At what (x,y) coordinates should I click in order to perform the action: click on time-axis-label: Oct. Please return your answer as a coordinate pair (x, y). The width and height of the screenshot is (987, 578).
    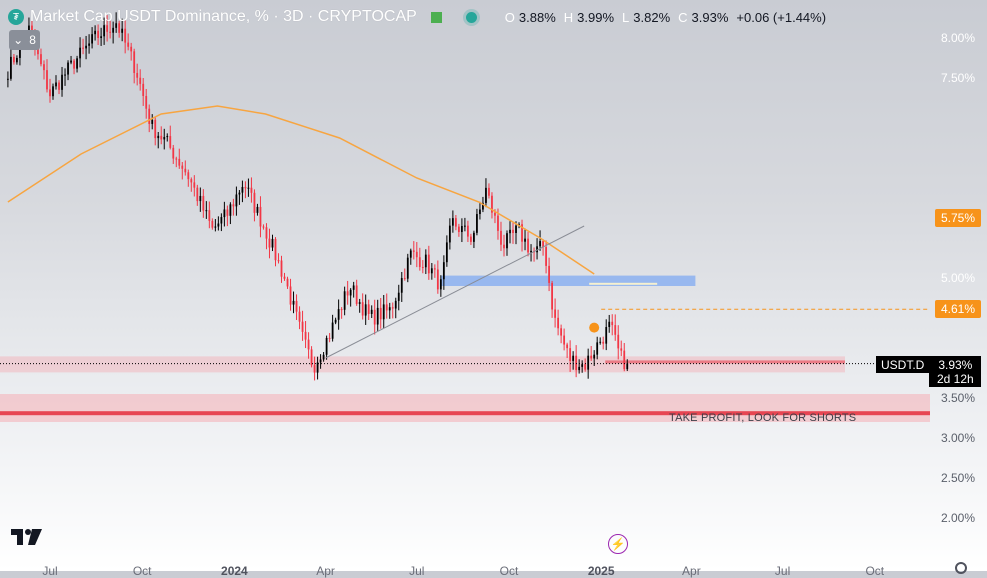
    Looking at the image, I should click on (142, 571).